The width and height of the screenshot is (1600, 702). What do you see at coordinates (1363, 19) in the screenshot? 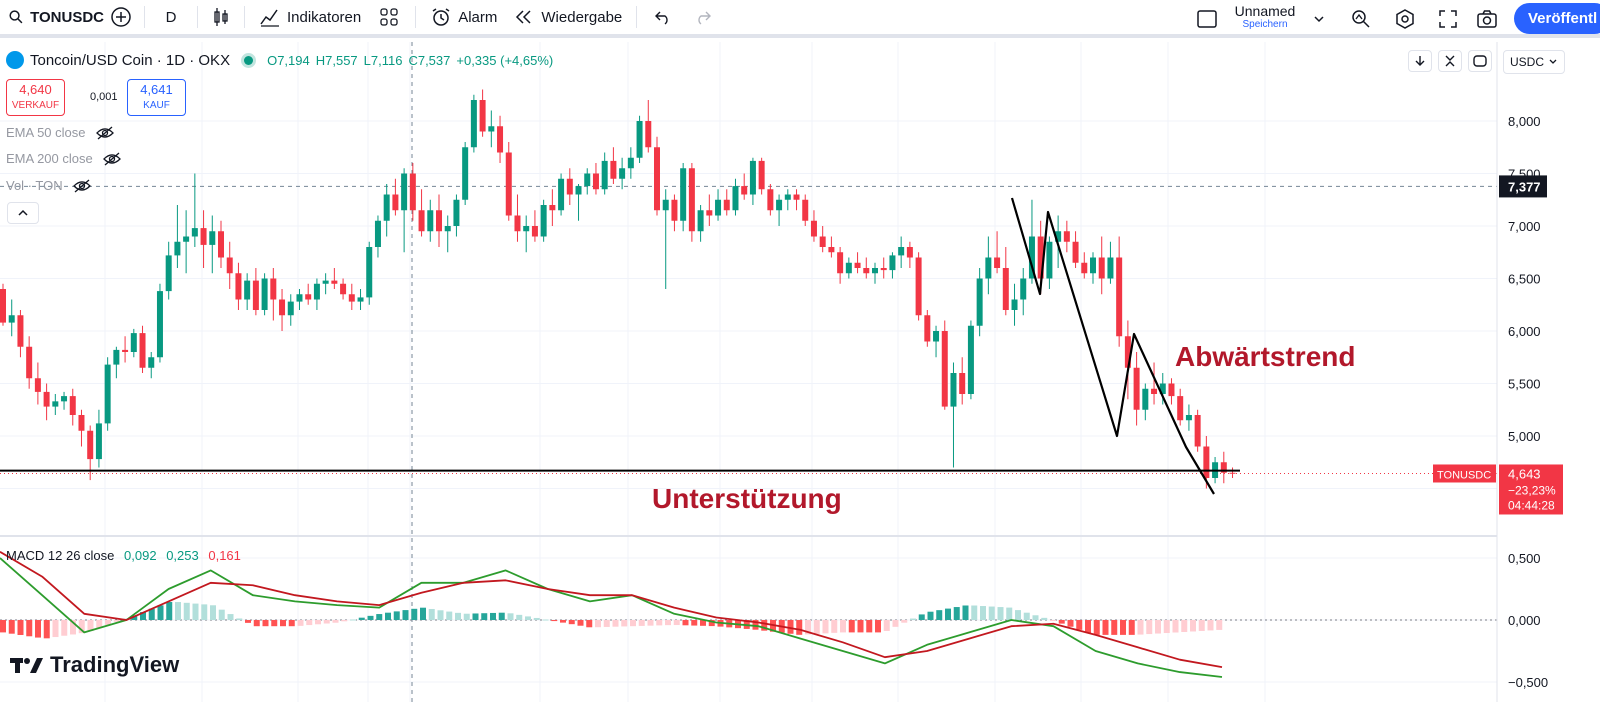
I see `quick-search-button` at bounding box center [1363, 19].